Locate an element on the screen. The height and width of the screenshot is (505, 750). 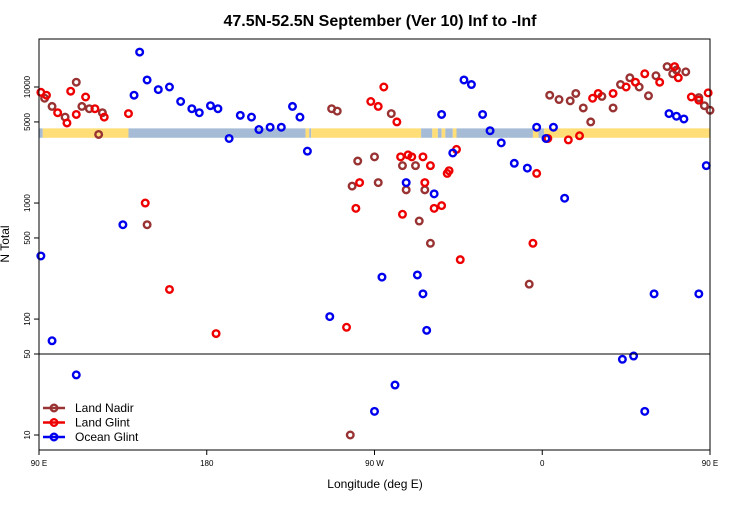
legend-entry-land-glint: Land Glint is located at coordinates (86, 423).